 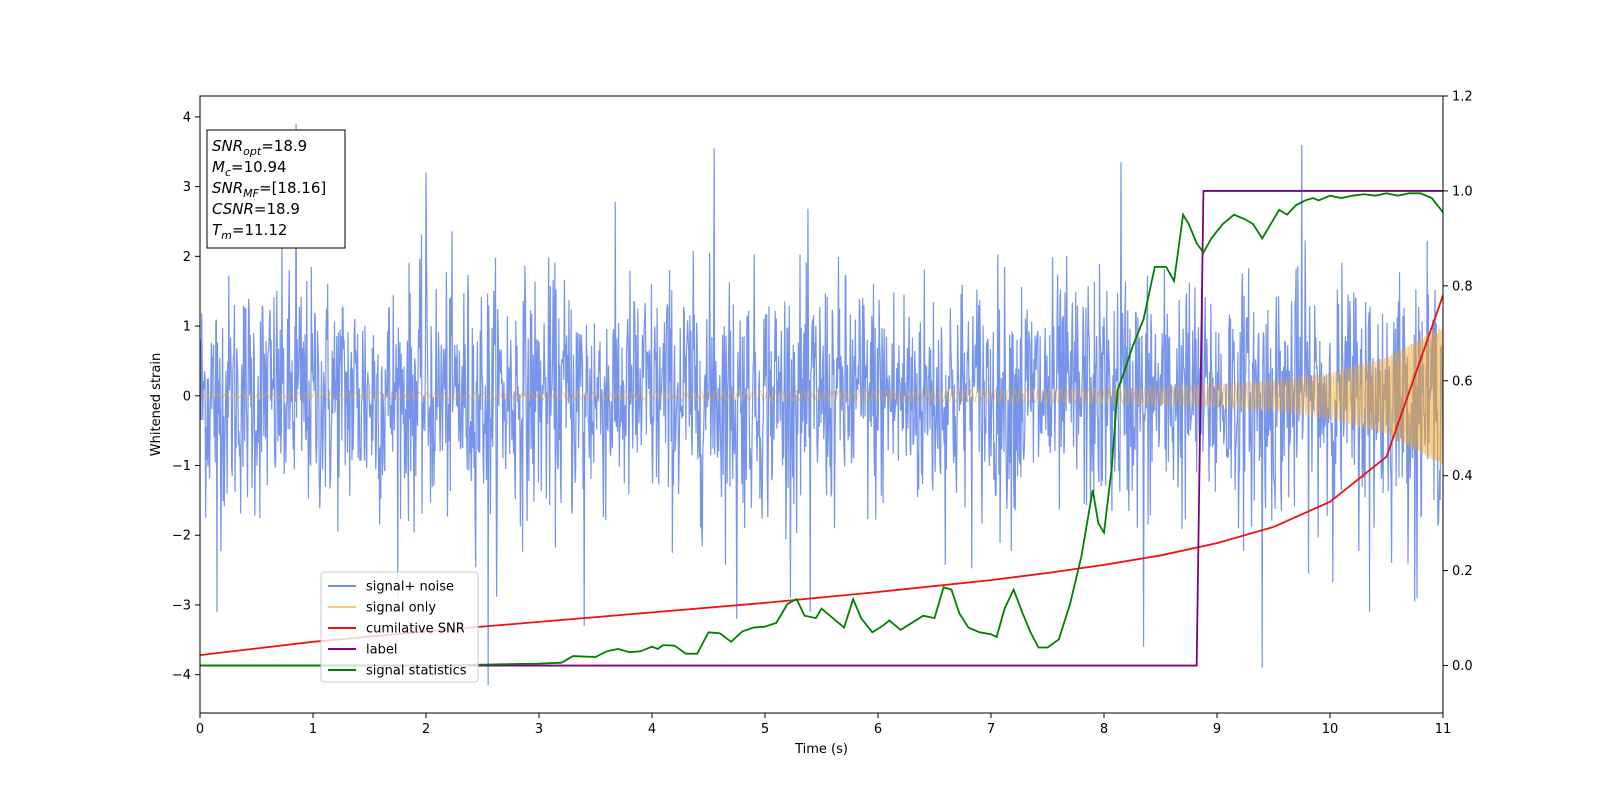 What do you see at coordinates (181, 605) in the screenshot?
I see `y-left-tick-label: −3` at bounding box center [181, 605].